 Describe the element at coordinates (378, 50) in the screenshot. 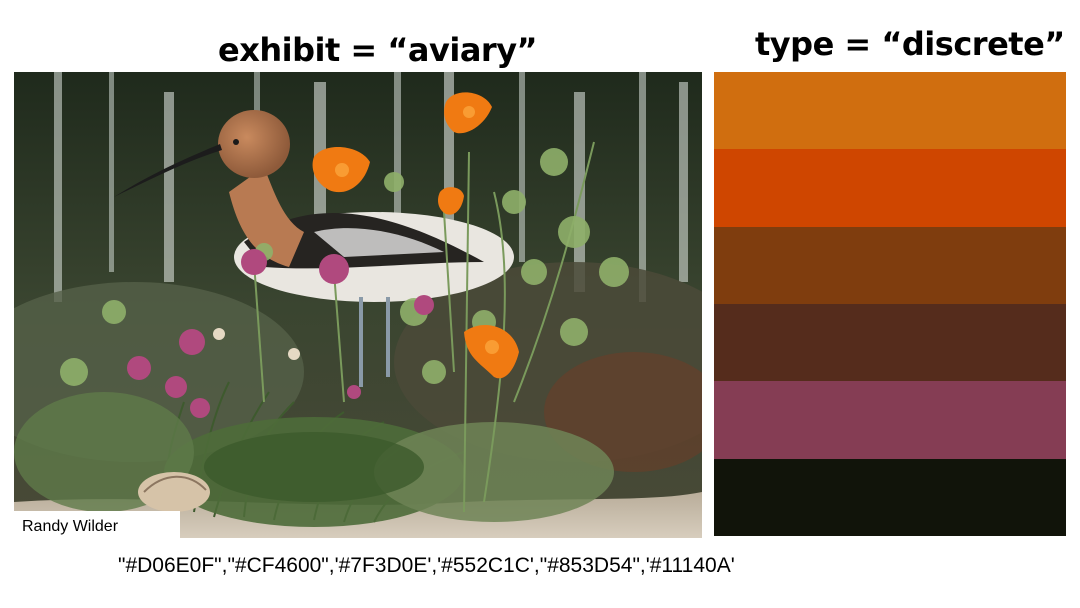

I see `exhibit-title: exhibit = “aviary”` at that location.